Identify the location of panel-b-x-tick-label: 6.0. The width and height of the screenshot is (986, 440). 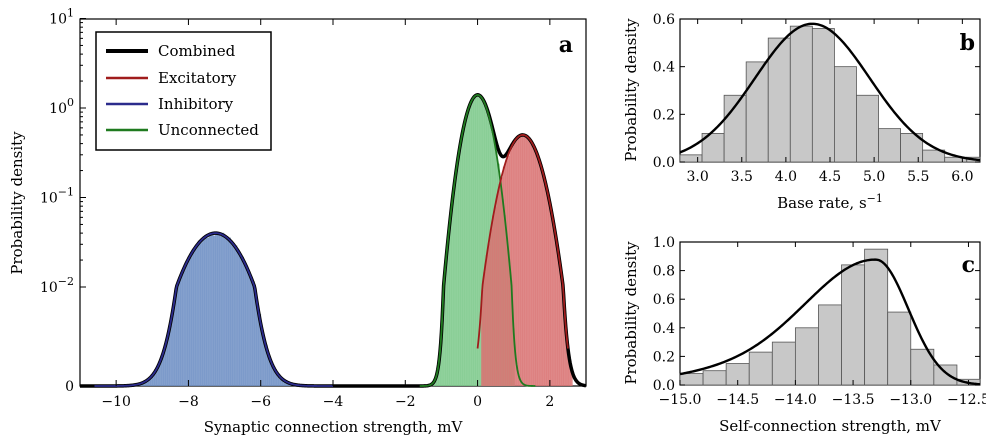
(962, 177).